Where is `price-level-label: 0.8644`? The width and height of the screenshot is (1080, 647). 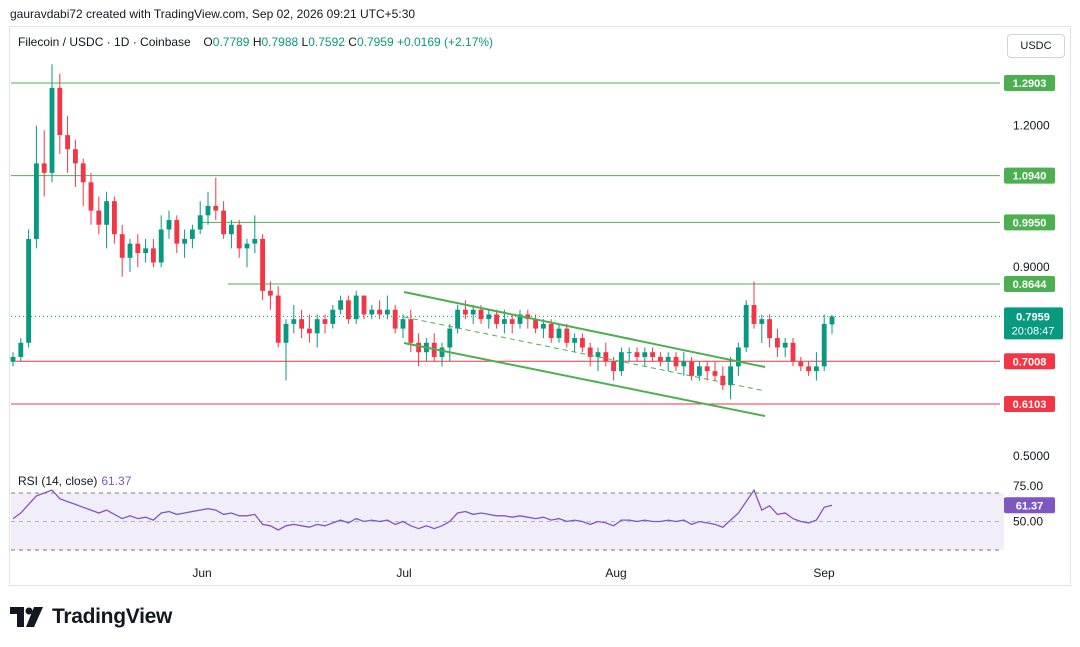
price-level-label: 0.8644 is located at coordinates (1030, 285).